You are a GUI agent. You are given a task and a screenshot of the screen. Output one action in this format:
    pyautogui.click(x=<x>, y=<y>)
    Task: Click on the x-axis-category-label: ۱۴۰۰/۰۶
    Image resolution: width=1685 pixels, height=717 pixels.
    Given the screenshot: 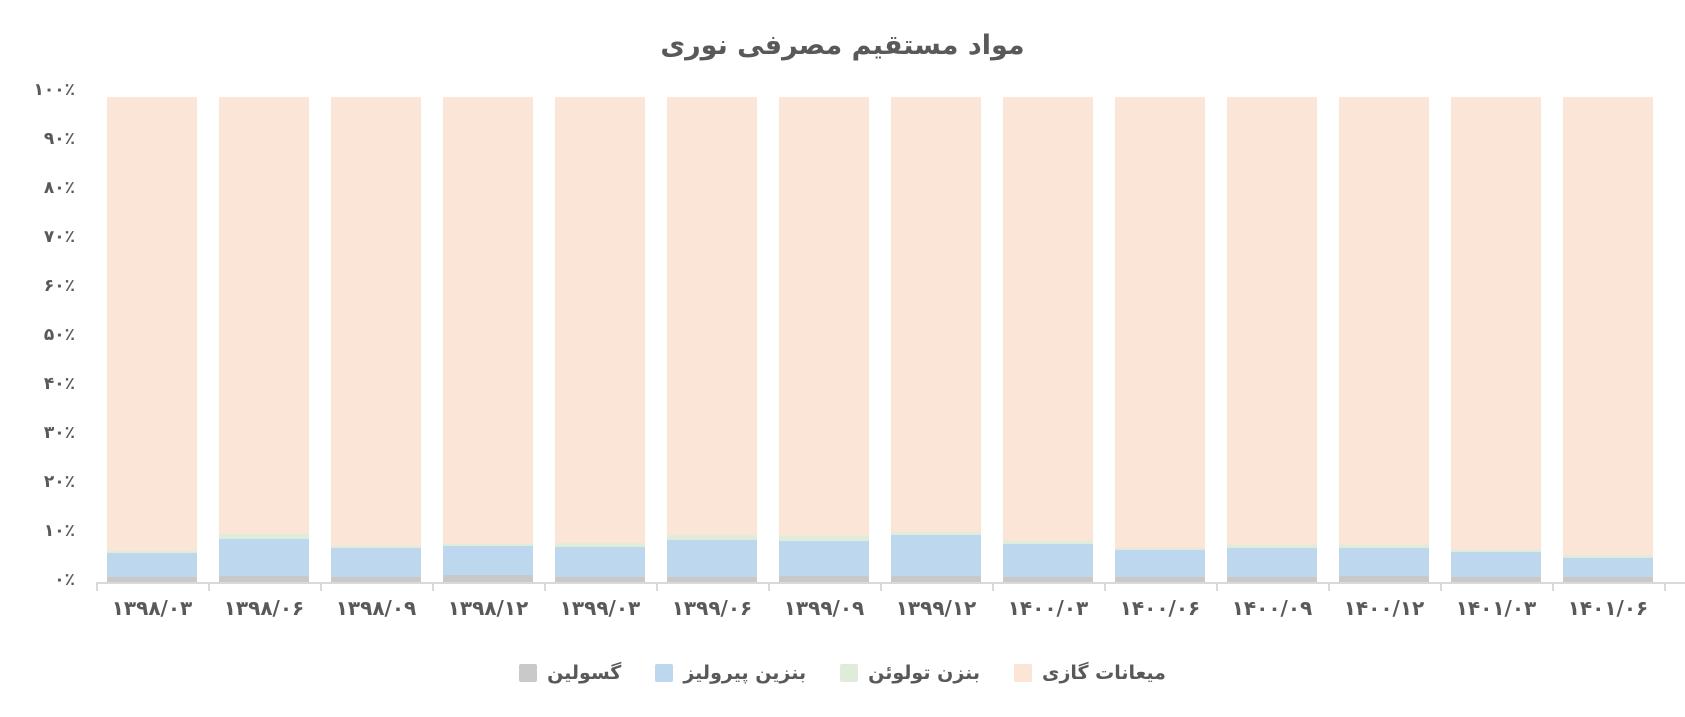 What is the action you would take?
    pyautogui.click(x=1160, y=608)
    